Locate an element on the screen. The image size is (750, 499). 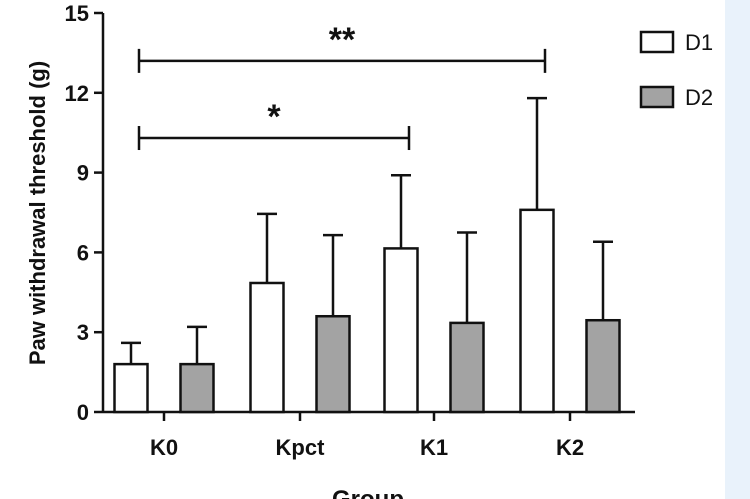
legend-swatch-d2 is located at coordinates (657, 97).